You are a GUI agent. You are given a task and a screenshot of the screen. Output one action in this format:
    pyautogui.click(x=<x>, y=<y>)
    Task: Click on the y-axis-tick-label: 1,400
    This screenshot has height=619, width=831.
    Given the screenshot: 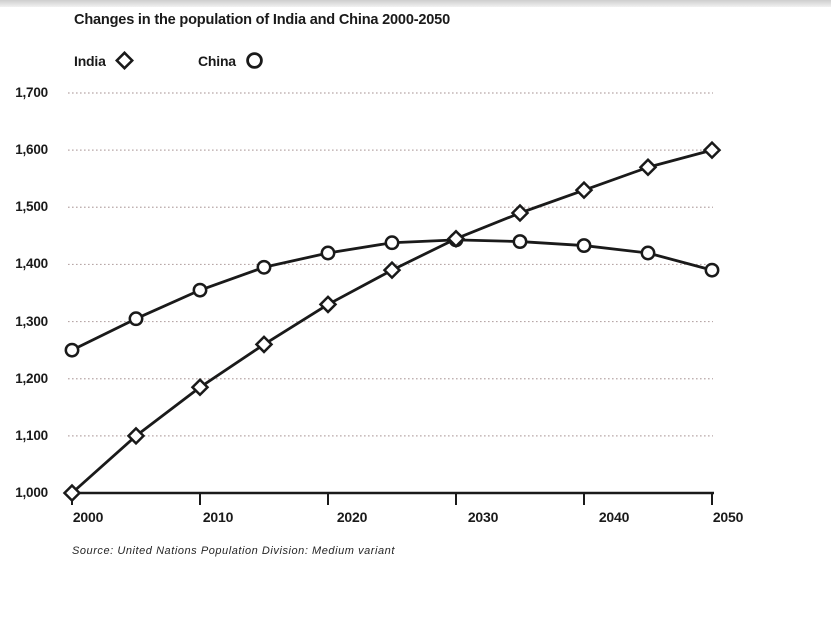 What is the action you would take?
    pyautogui.click(x=31, y=264)
    